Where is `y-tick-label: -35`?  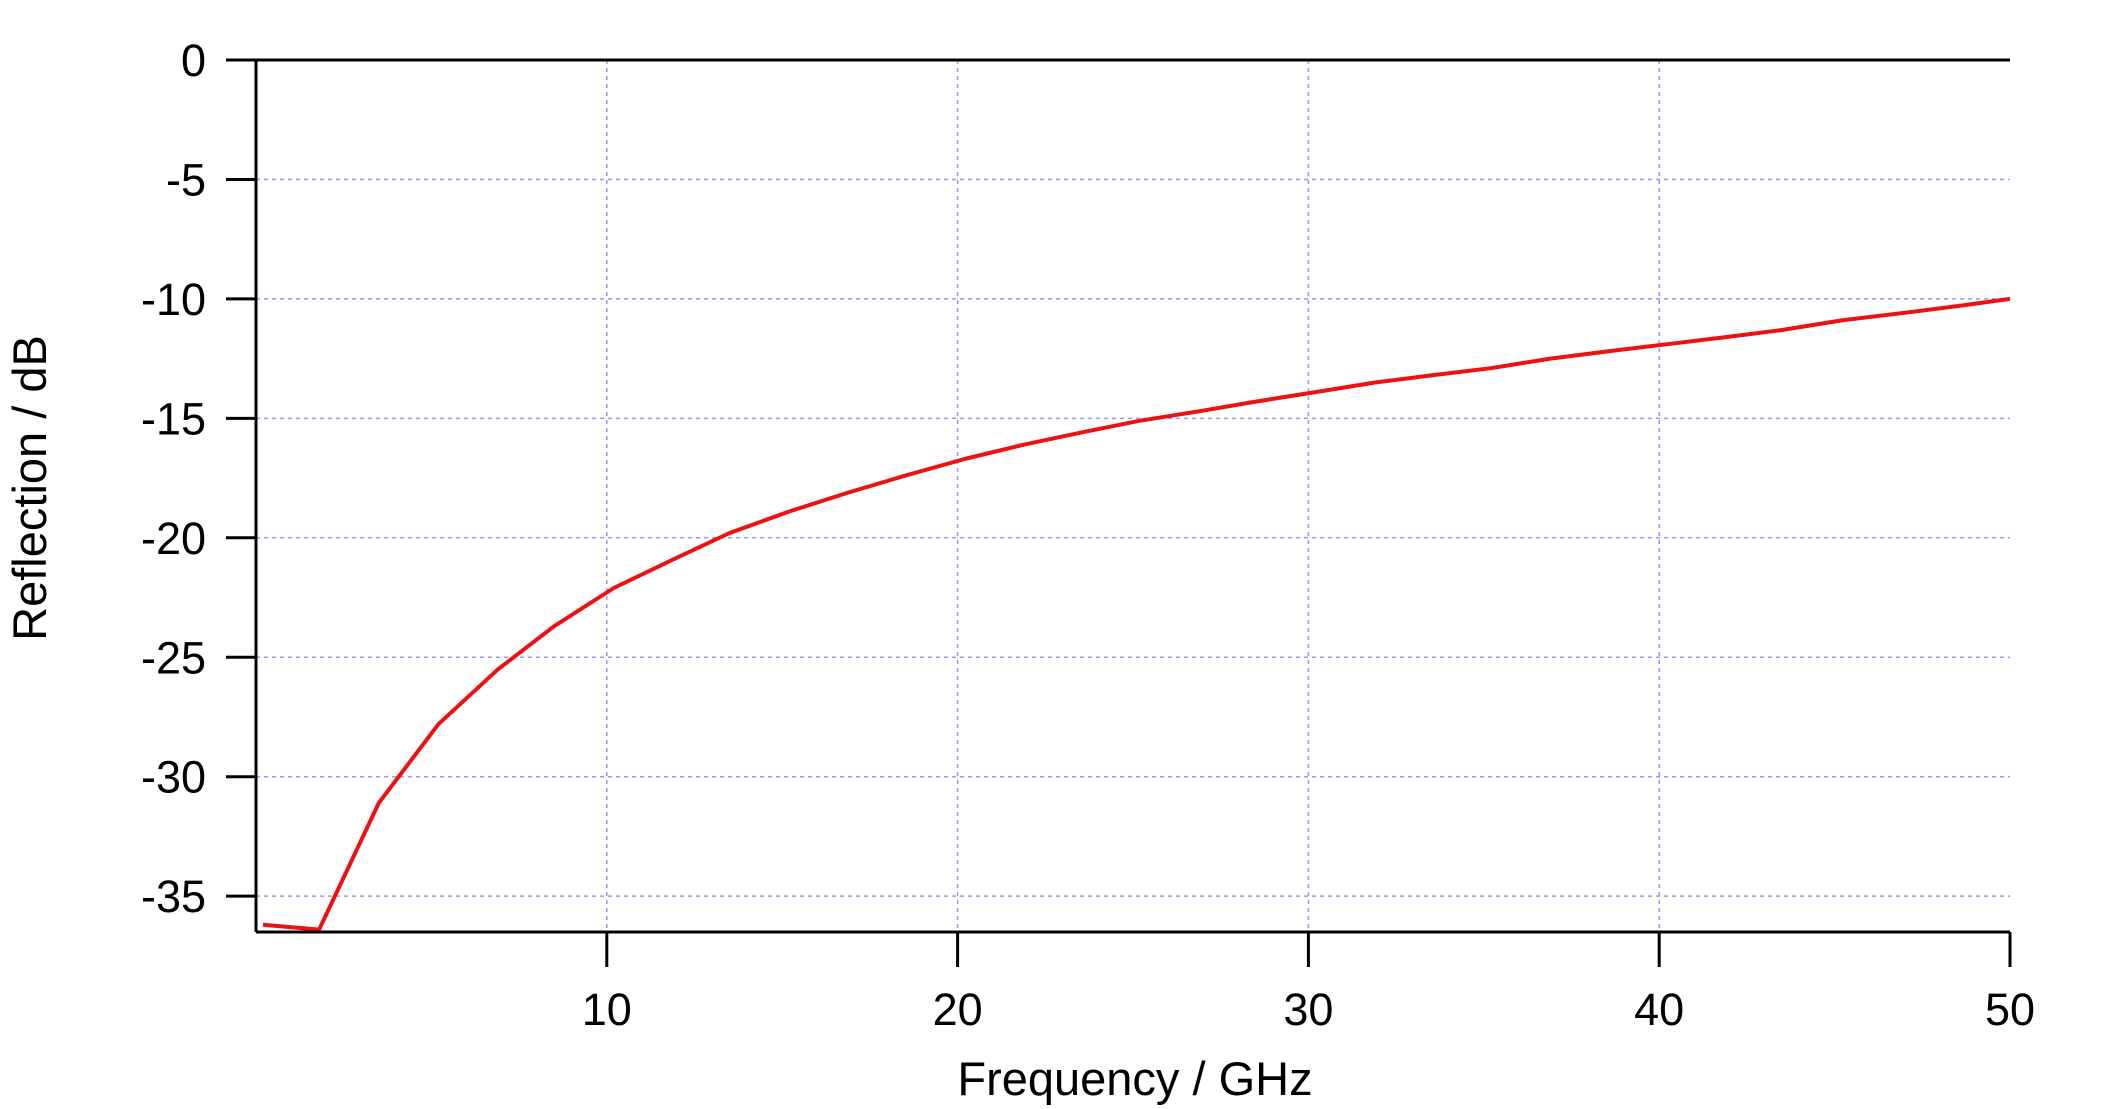 y-tick-label: -35 is located at coordinates (173, 896).